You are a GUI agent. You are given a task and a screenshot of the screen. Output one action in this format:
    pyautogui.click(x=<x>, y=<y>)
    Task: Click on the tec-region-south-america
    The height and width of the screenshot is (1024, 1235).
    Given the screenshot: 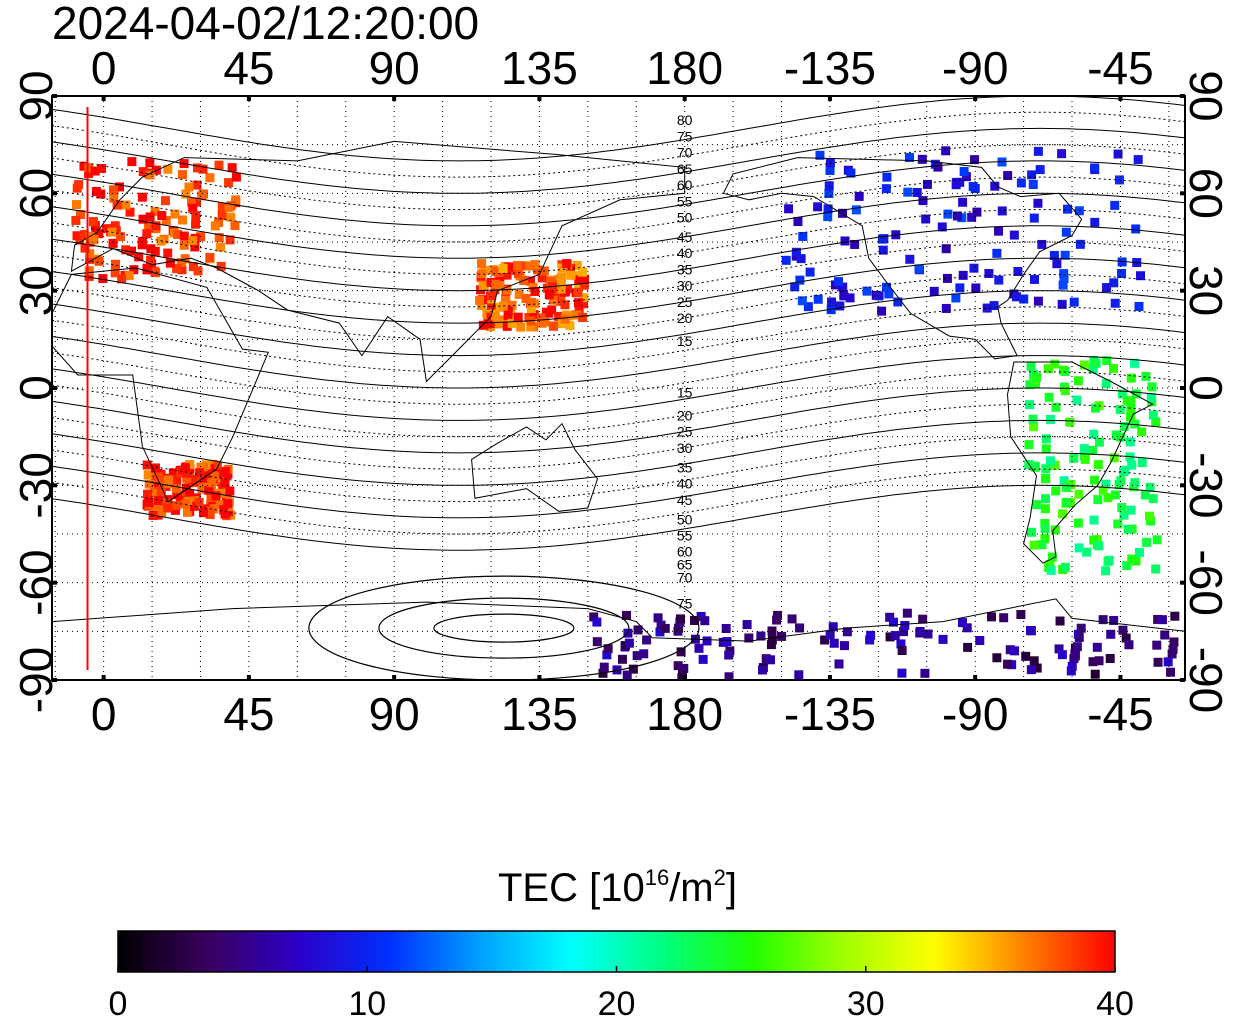 What is the action you would take?
    pyautogui.click(x=1093, y=466)
    